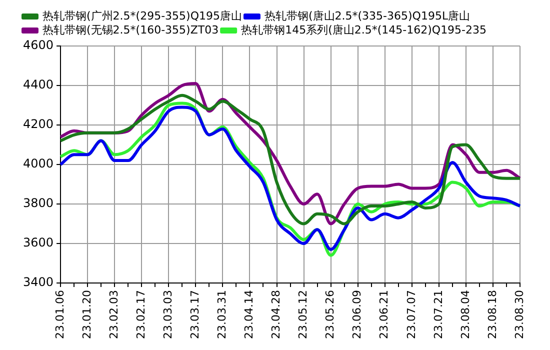 This screenshot has width=550, height=350. What do you see at coordinates (38, 124) in the screenshot?
I see `y-tick-label: 4200` at bounding box center [38, 124].